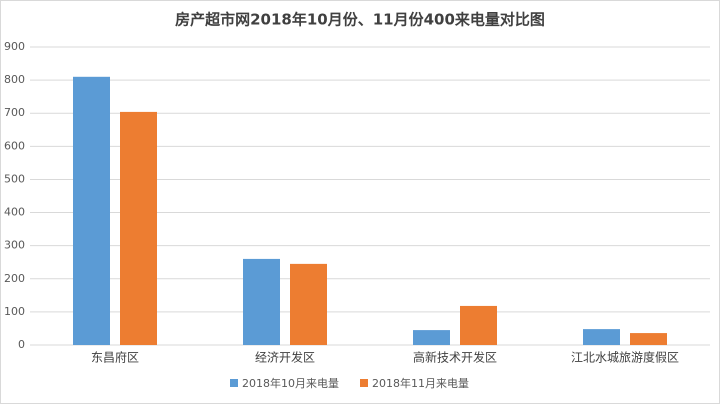 This screenshot has width=720, height=404. Describe the element at coordinates (115, 357) in the screenshot. I see `x-tick-label: 东昌府区` at that location.